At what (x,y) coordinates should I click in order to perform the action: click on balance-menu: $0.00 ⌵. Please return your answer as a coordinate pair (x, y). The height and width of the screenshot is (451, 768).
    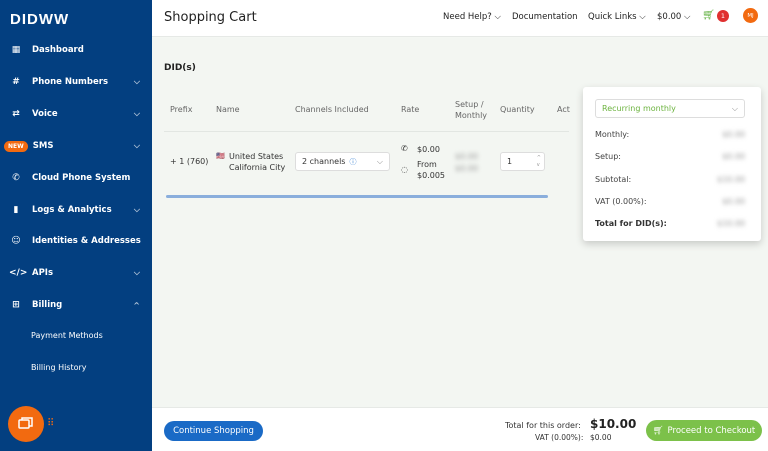
    Looking at the image, I should click on (674, 17).